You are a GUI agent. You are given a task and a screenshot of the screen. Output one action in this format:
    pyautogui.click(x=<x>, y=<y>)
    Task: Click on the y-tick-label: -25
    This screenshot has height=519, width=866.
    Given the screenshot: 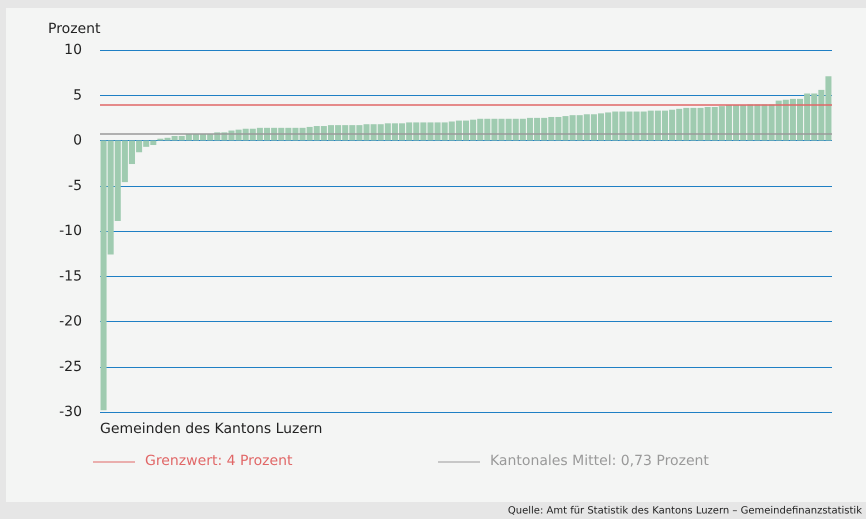 What is the action you would take?
    pyautogui.click(x=70, y=366)
    